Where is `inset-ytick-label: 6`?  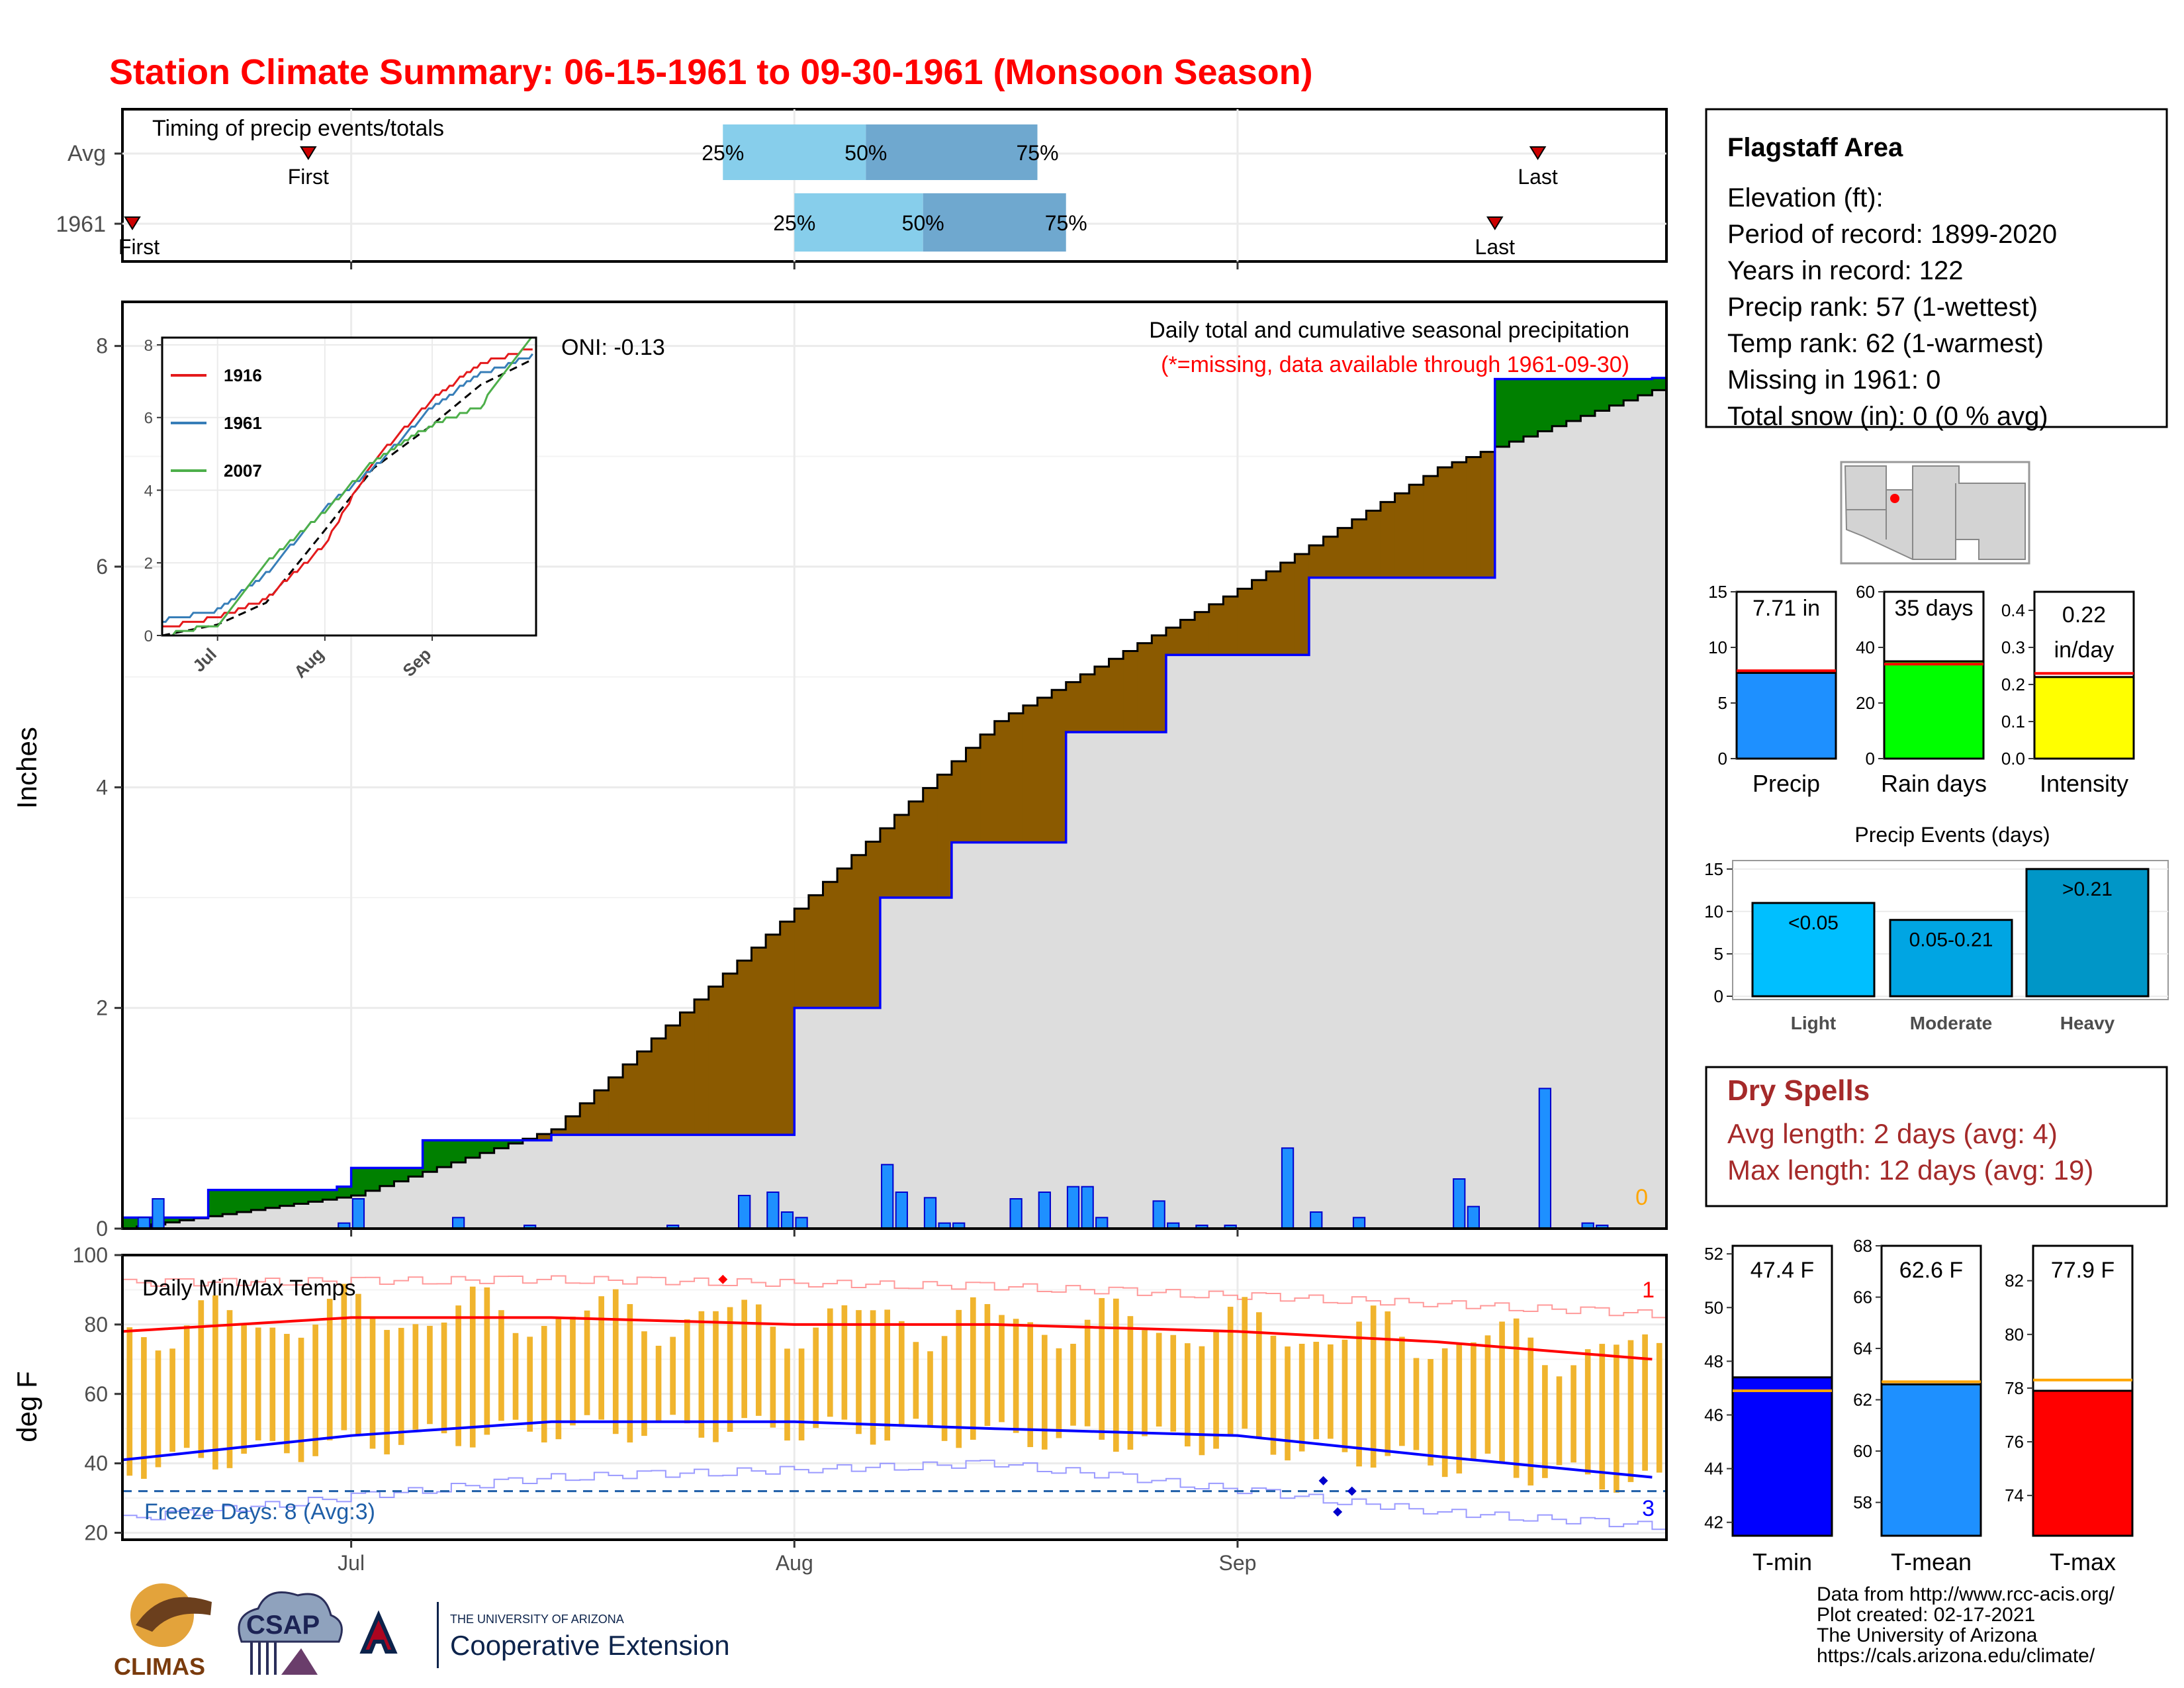 inset-ytick-label: 6 is located at coordinates (148, 419).